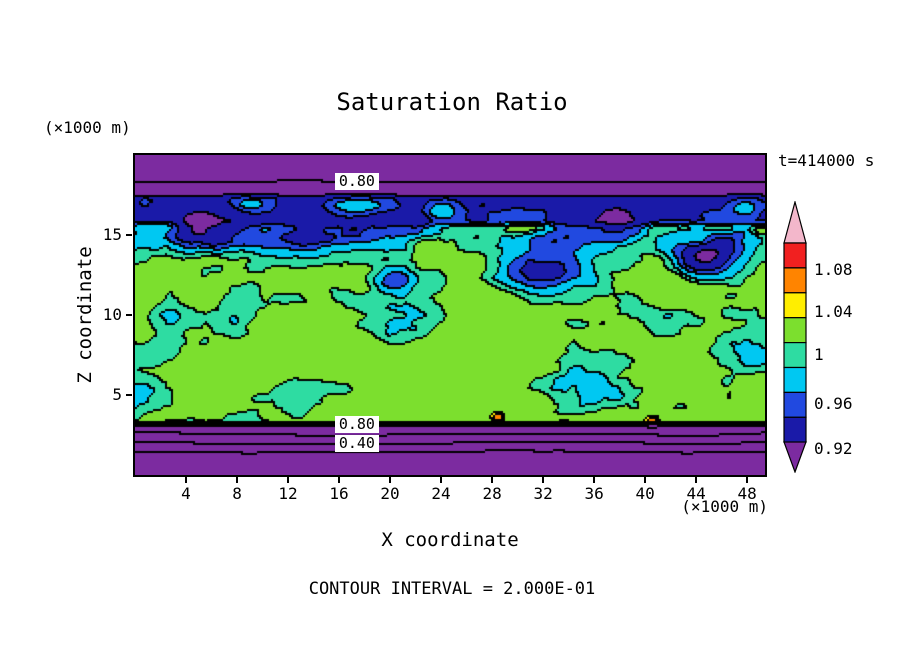 This screenshot has height=654, width=904. Describe the element at coordinates (747, 493) in the screenshot. I see `x-tick-label: 48` at that location.